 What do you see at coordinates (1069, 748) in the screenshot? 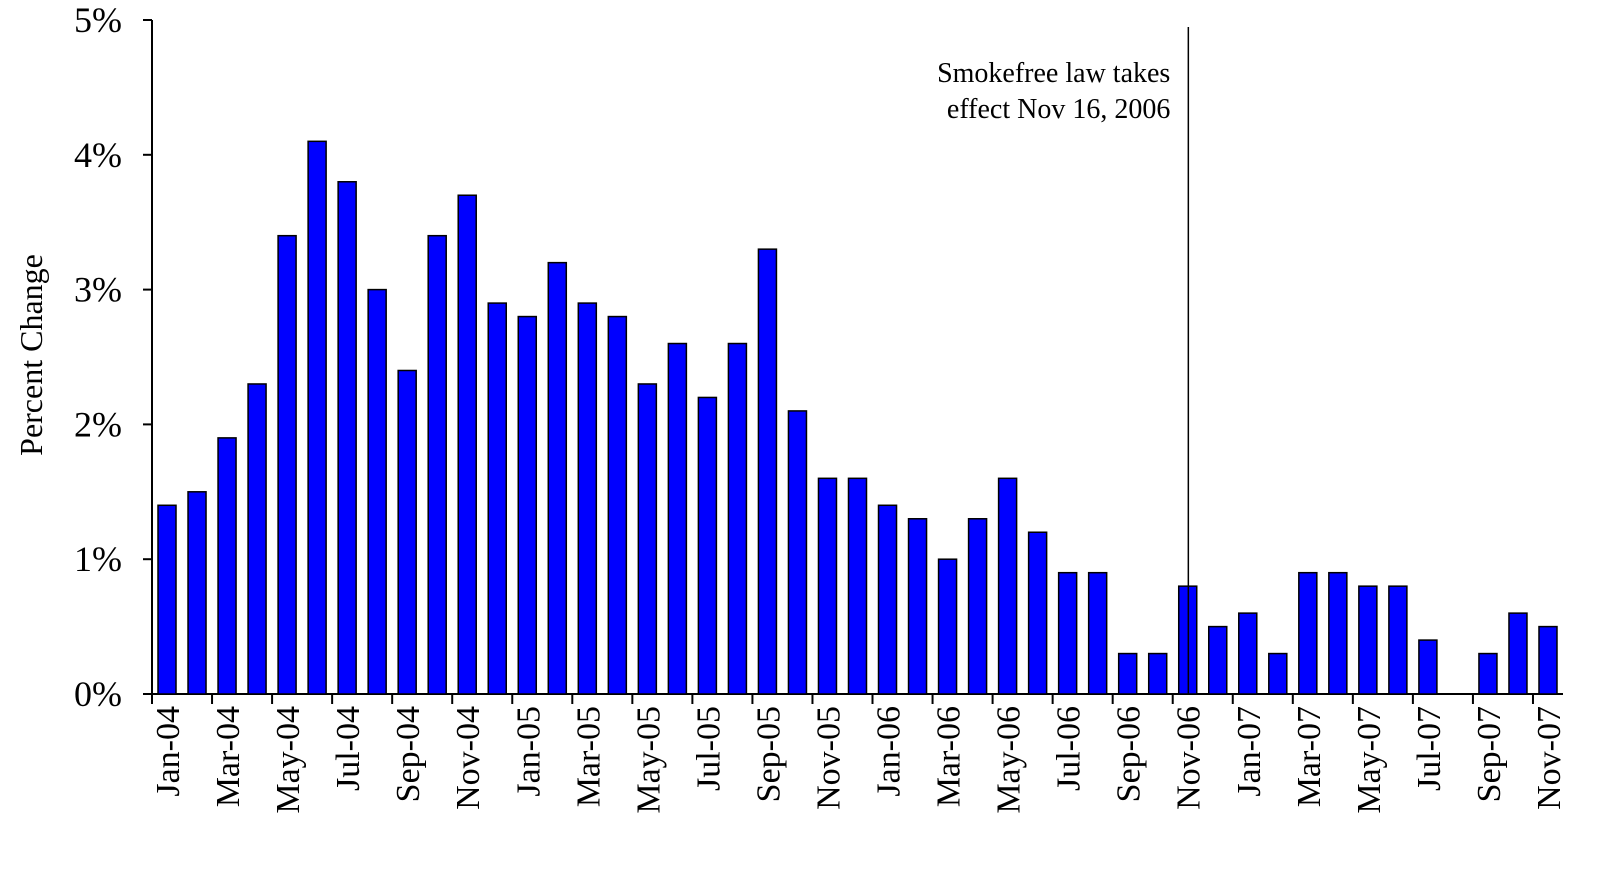
I see `x-tick-label: Jul-06` at bounding box center [1069, 748].